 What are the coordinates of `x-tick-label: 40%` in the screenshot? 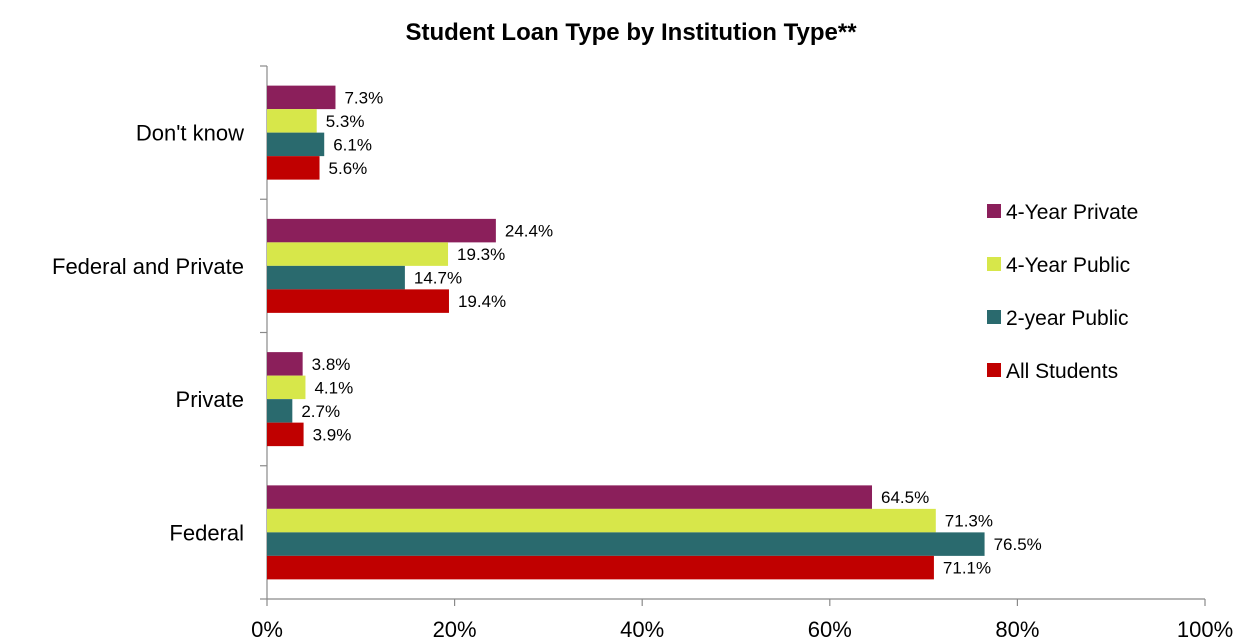 It's located at (642, 629).